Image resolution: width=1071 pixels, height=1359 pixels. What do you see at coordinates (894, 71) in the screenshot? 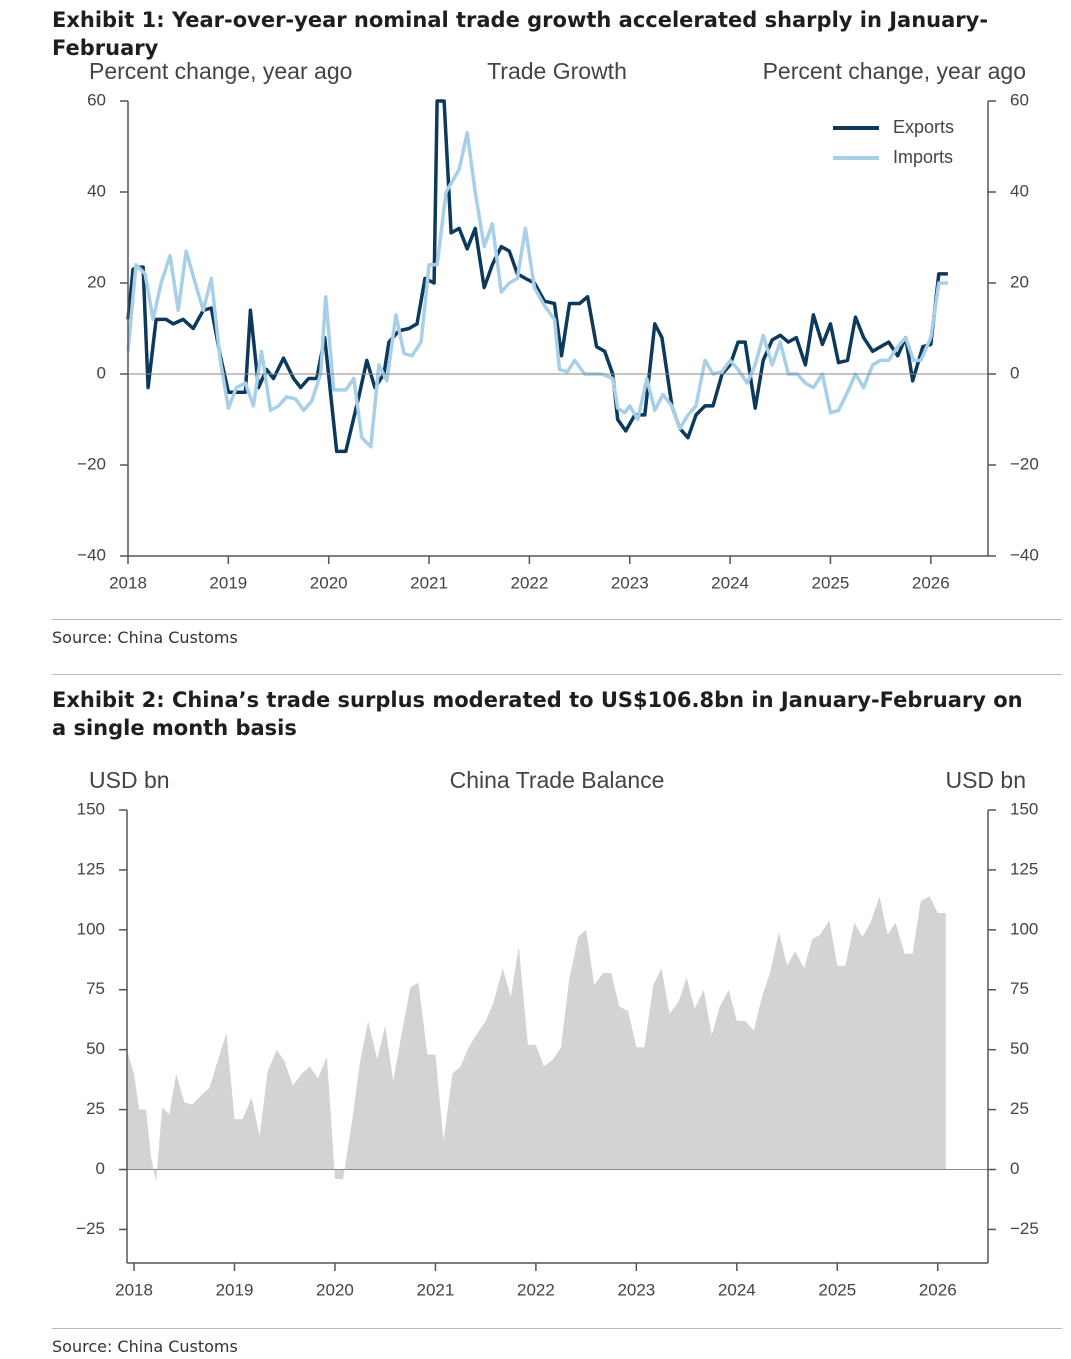
I see `y2-axis-label: Percent change, year ago` at bounding box center [894, 71].